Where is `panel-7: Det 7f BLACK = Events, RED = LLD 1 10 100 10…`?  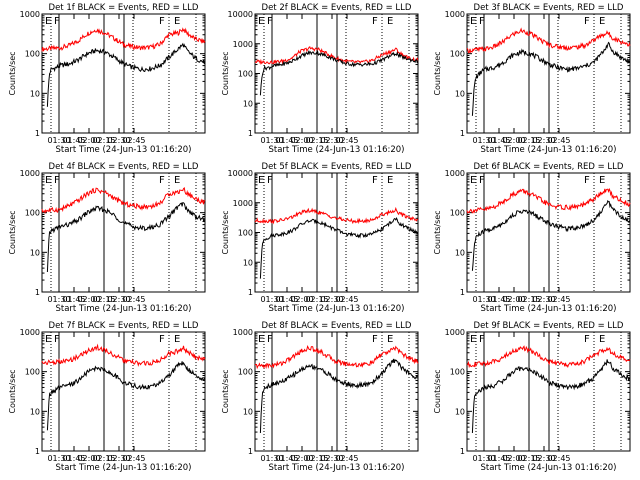 panel-7: Det 7f BLACK = Events, RED = LLD 1 10 100 10… is located at coordinates (107, 397).